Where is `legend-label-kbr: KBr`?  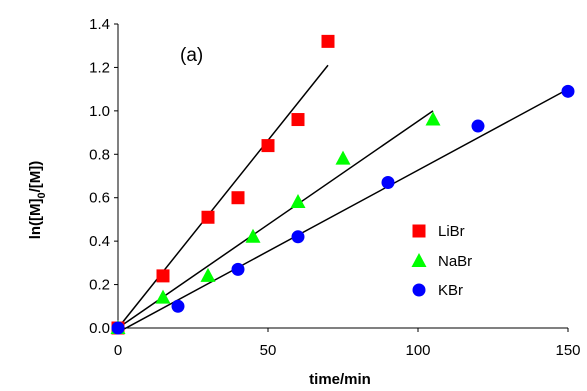 legend-label-kbr: KBr is located at coordinates (450, 290).